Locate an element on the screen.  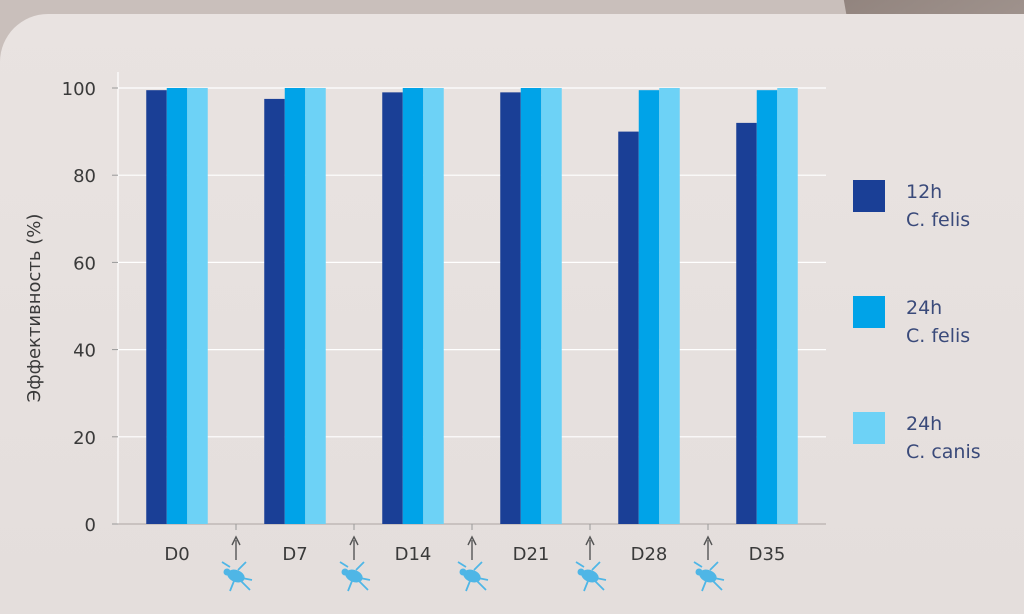
y-tick-label: 0 is located at coordinates (90, 525).